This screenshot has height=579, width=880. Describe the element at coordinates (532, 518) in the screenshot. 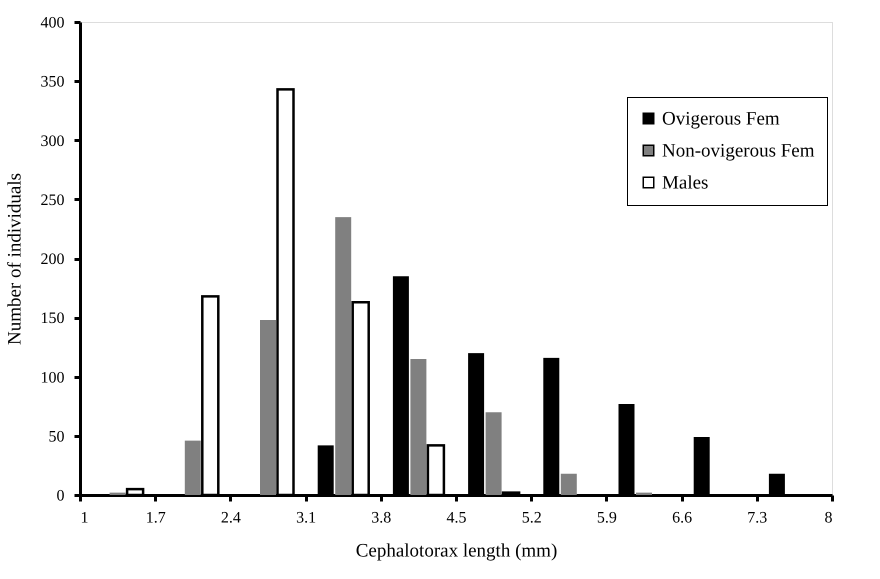

I see `x-tick-label: 5.2` at that location.